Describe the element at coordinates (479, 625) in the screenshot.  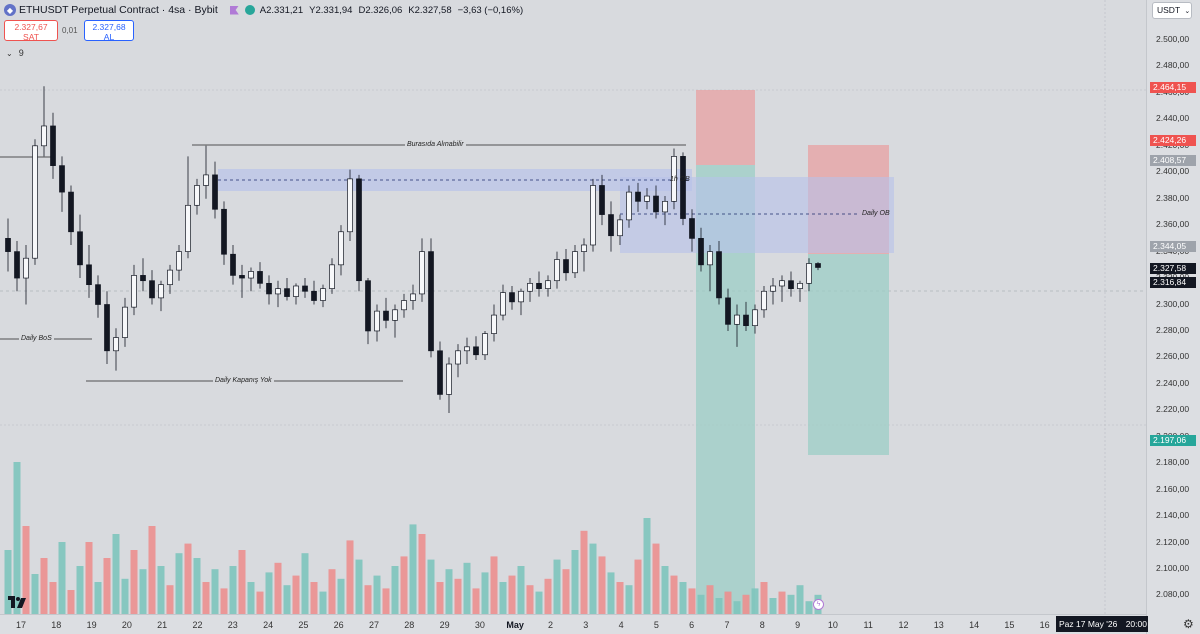
I see `time-tick: 30` at that location.